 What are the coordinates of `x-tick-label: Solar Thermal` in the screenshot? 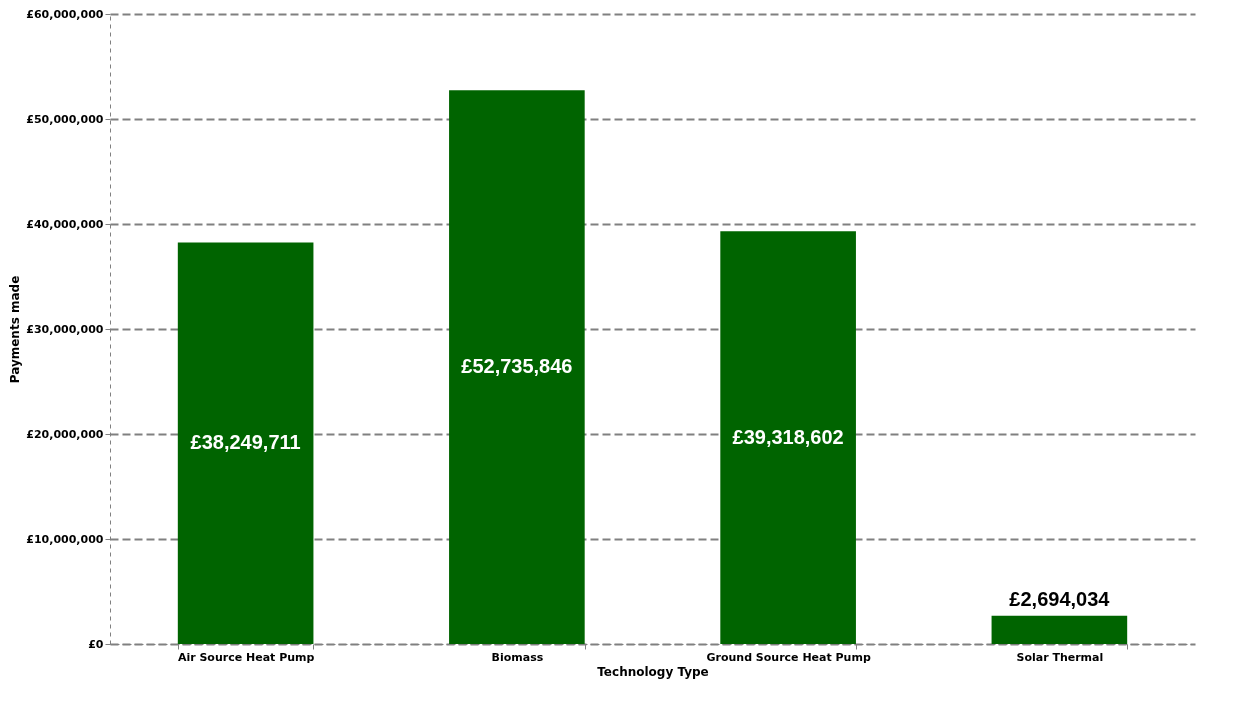 It's located at (1060, 657).